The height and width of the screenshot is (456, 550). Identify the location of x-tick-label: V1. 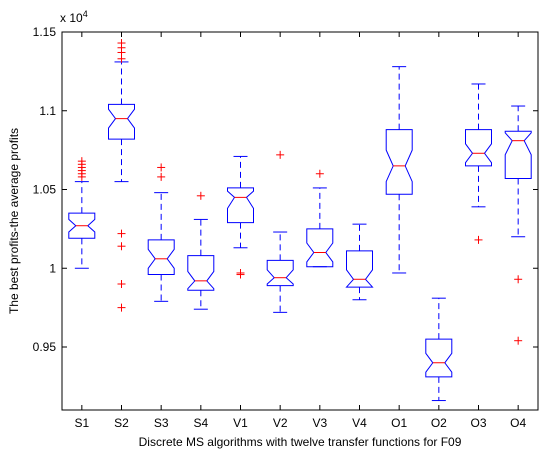
(240, 423).